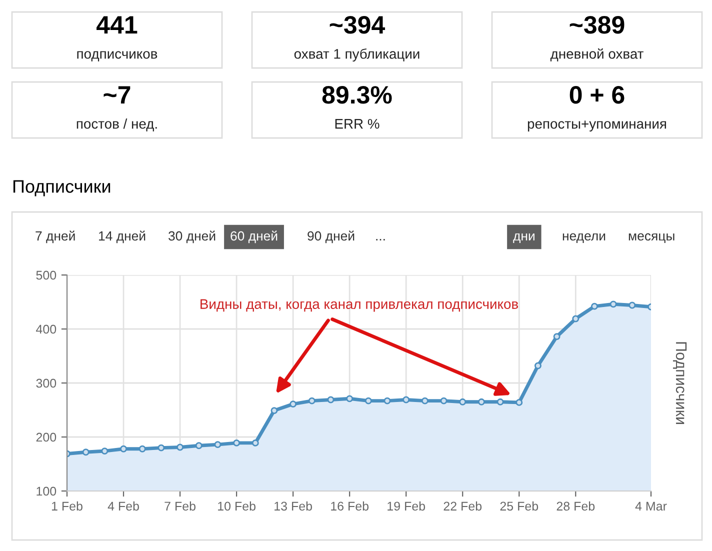  What do you see at coordinates (237, 506) in the screenshot?
I see `x-tick-label: 10 Feb` at bounding box center [237, 506].